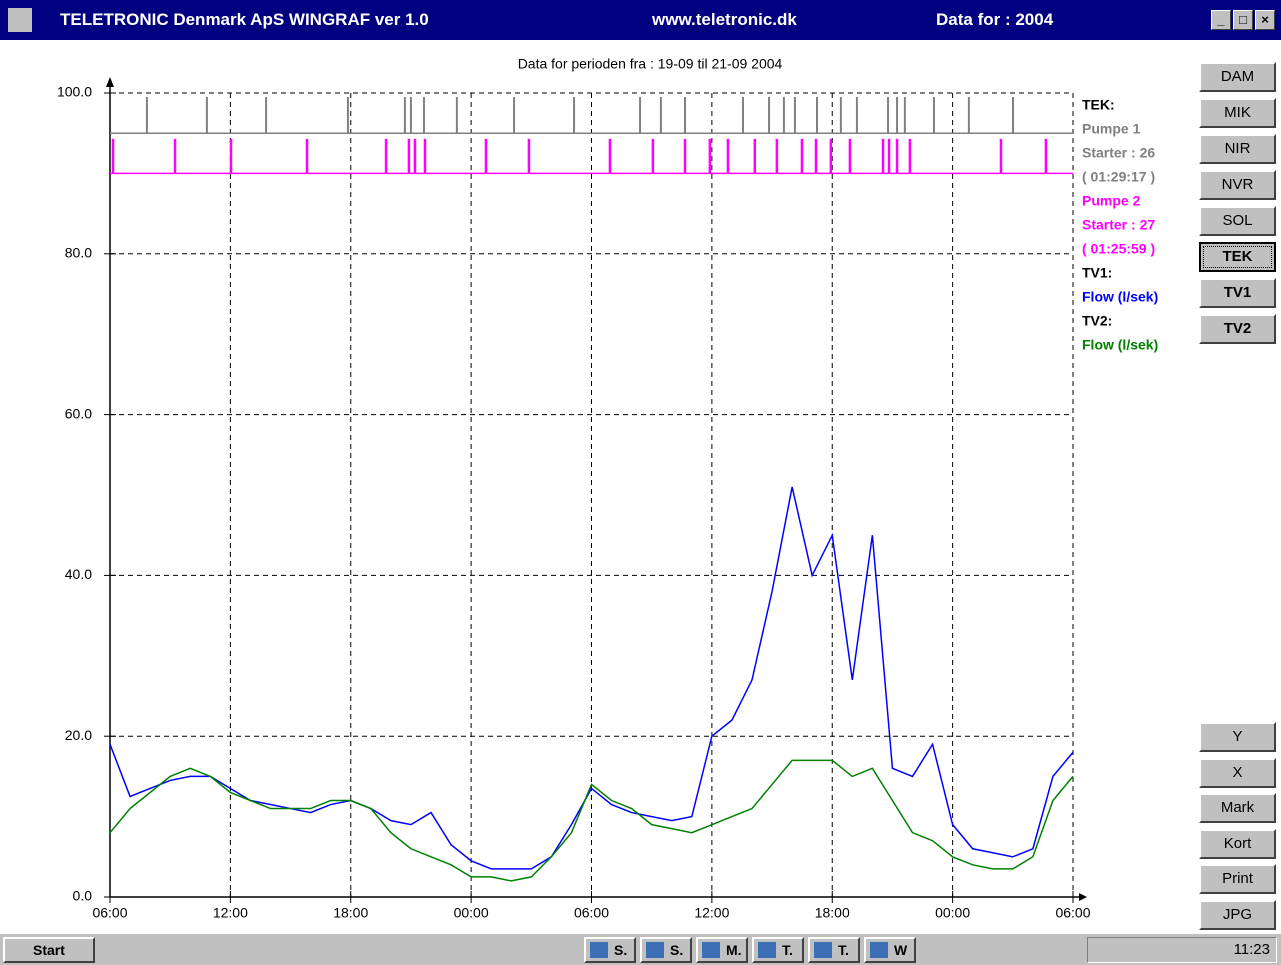 This screenshot has width=1281, height=965. Describe the element at coordinates (591, 820) in the screenshot. I see `flow-line` at that location.